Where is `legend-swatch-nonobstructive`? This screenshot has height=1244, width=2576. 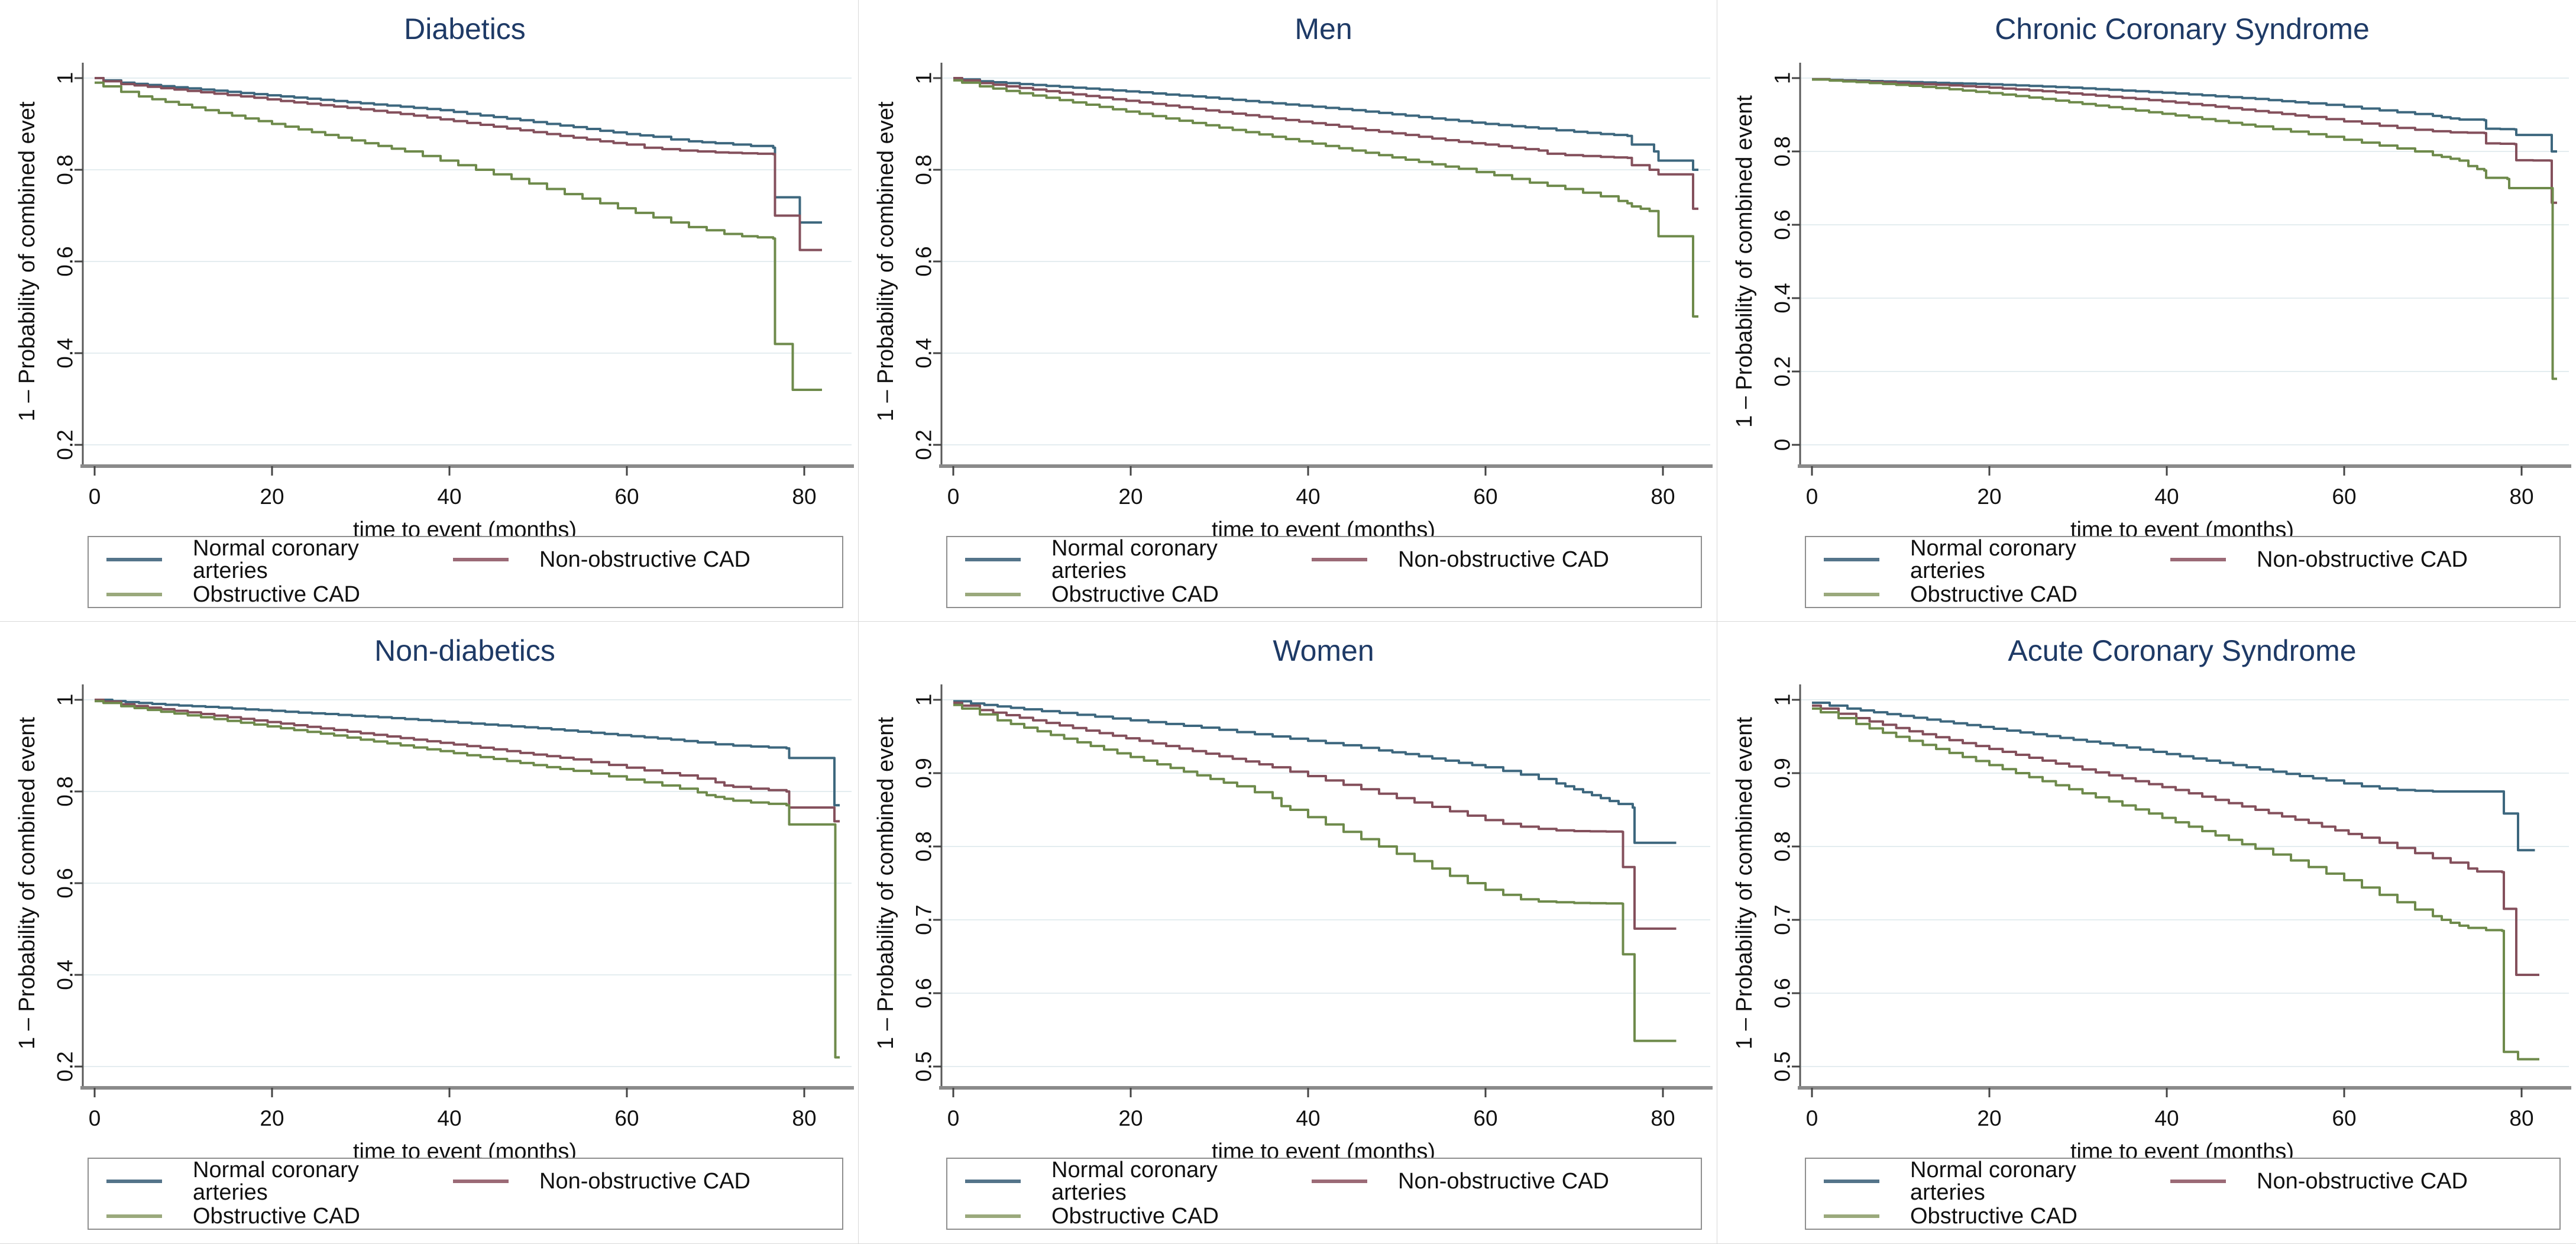 legend-swatch-nonobstructive is located at coordinates (1340, 559).